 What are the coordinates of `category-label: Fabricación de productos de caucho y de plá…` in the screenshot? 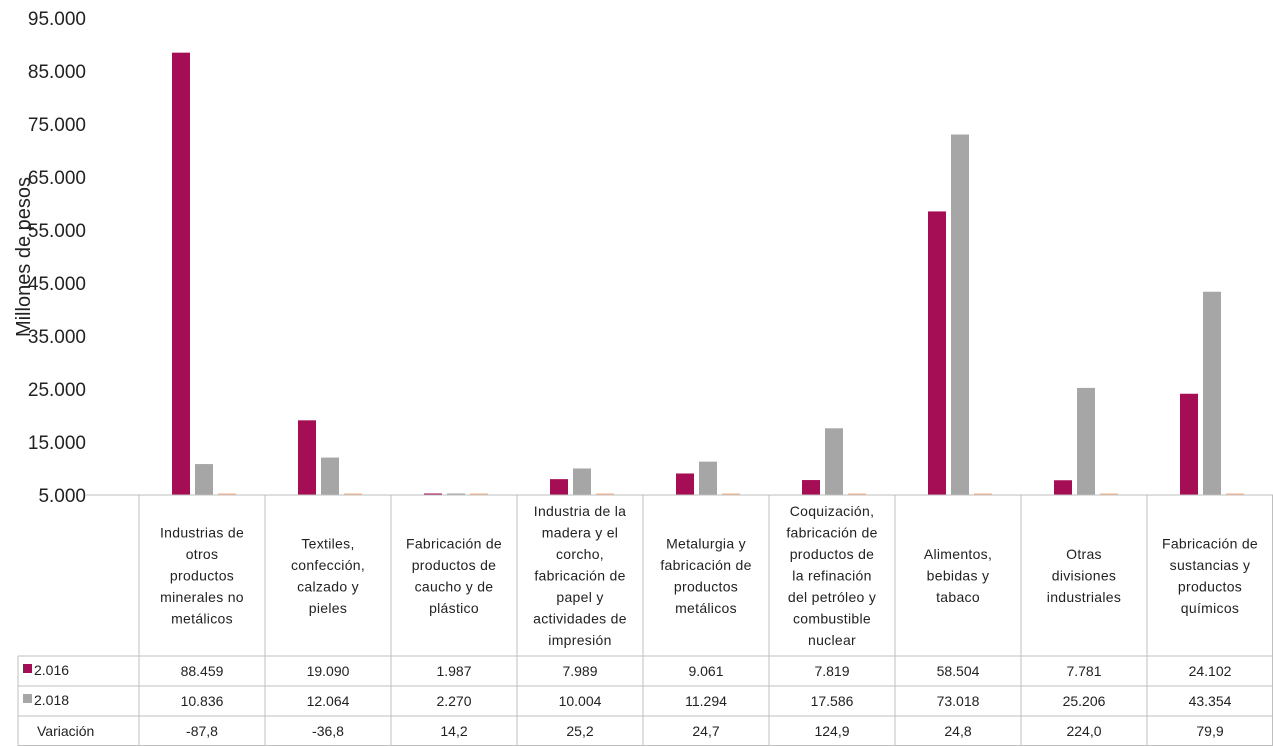 It's located at (454, 575).